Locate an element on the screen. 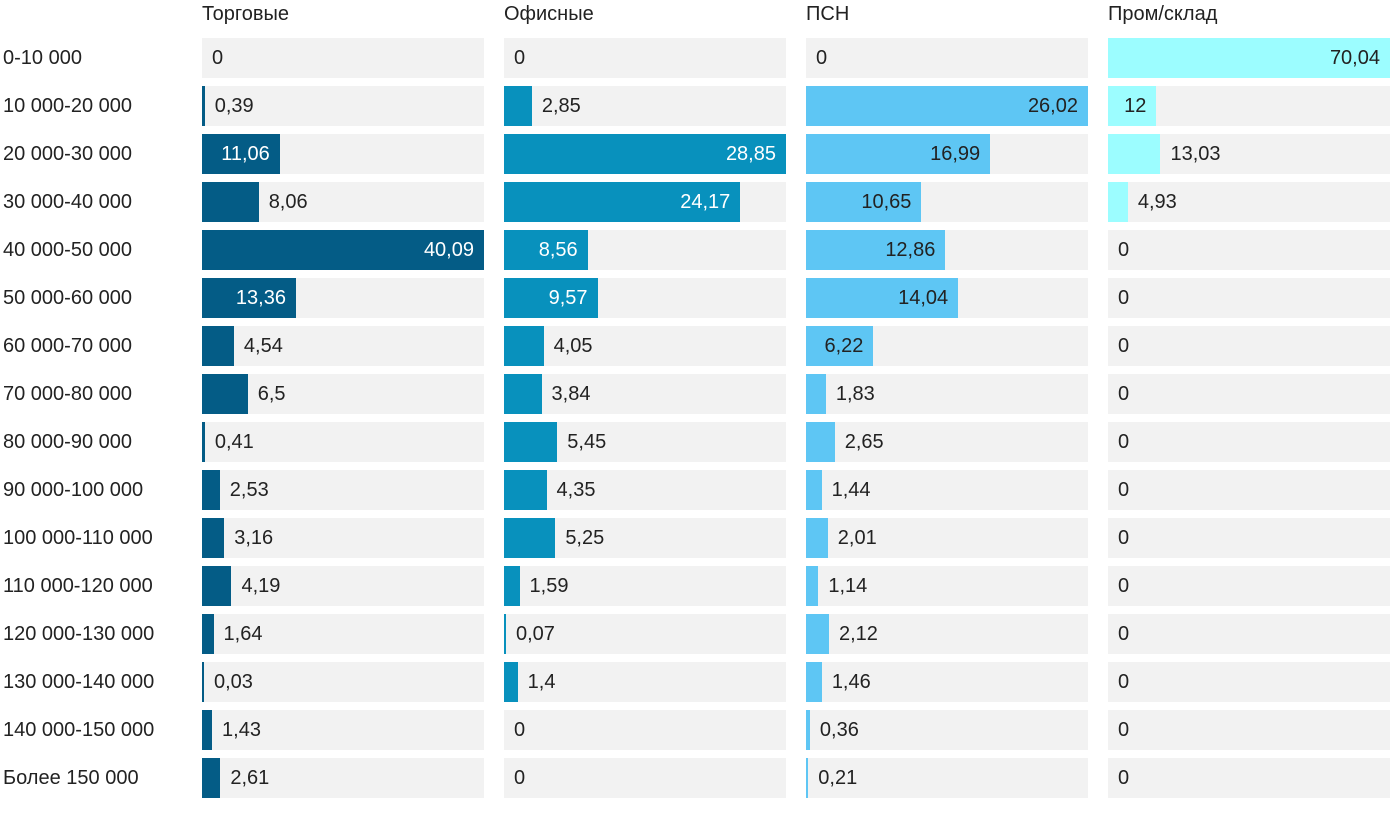 This screenshot has height=814, width=1400. bar-track: 4,93 is located at coordinates (1249, 202).